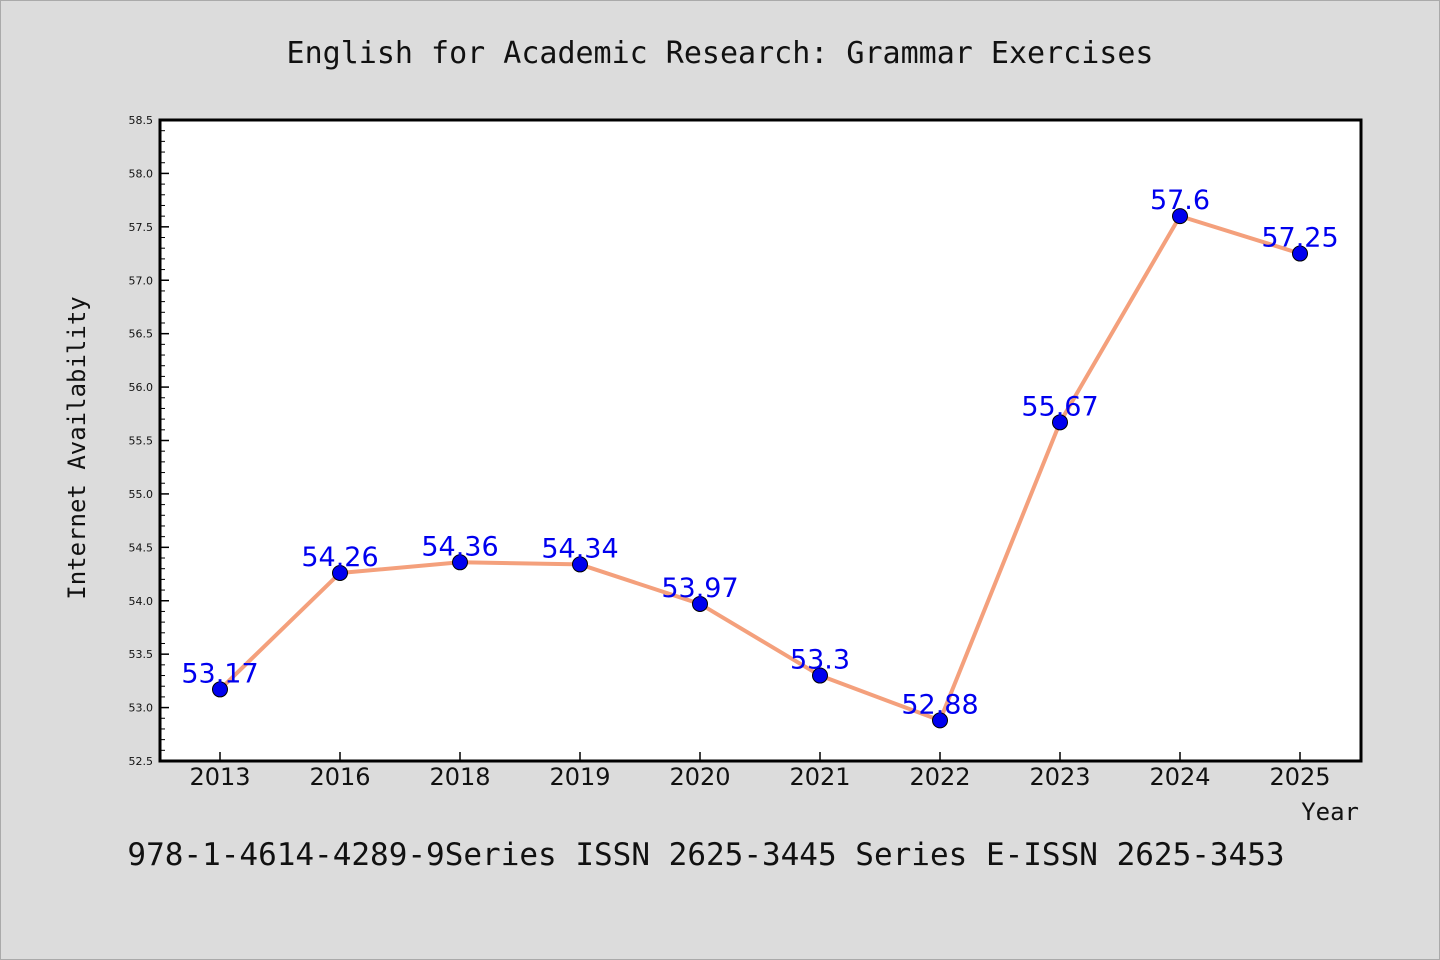 This screenshot has height=960, width=1440. Describe the element at coordinates (339, 557) in the screenshot. I see `data-label: 54.26` at that location.